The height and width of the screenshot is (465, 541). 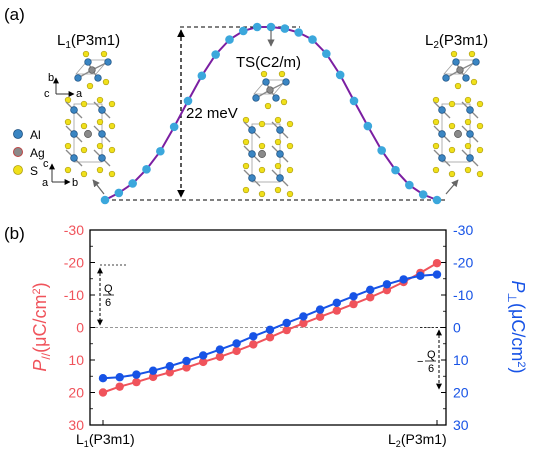 I want to click on q-right-annotation: − Q 6, so click(x=429, y=358).